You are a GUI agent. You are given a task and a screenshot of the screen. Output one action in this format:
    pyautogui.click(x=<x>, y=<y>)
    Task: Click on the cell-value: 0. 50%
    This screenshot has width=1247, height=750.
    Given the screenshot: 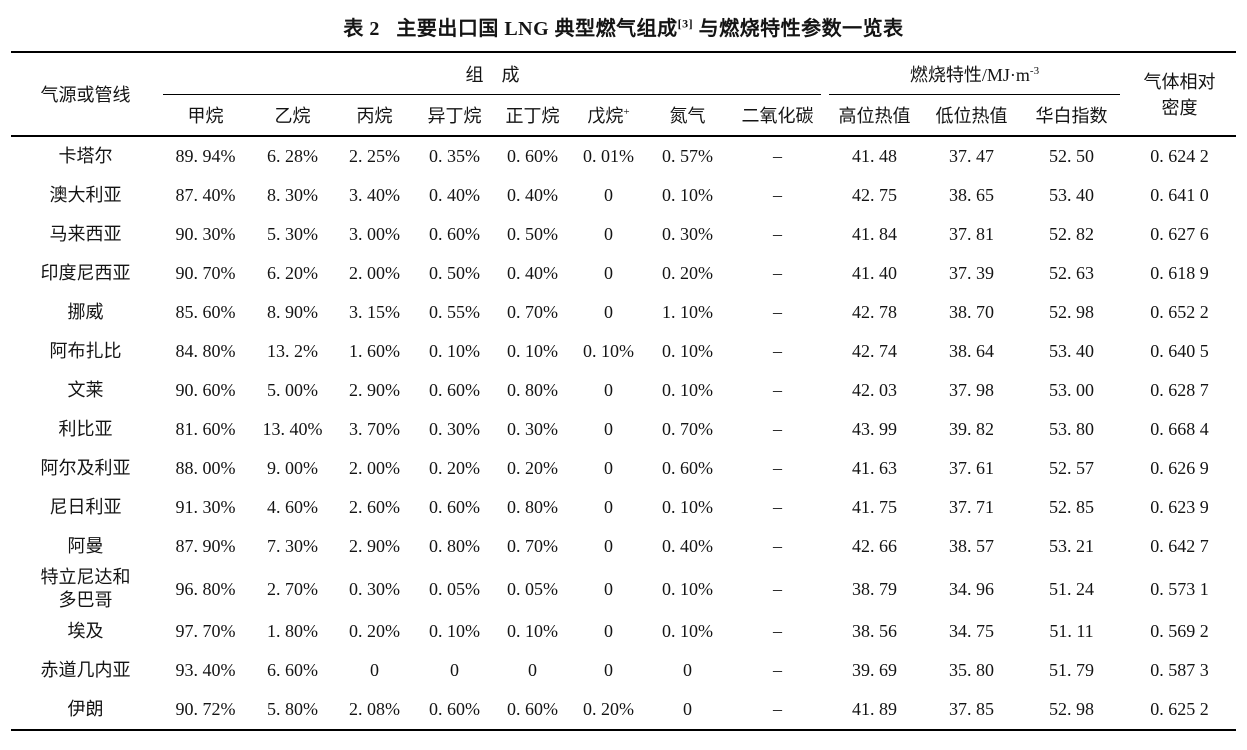 What is the action you would take?
    pyautogui.click(x=454, y=273)
    